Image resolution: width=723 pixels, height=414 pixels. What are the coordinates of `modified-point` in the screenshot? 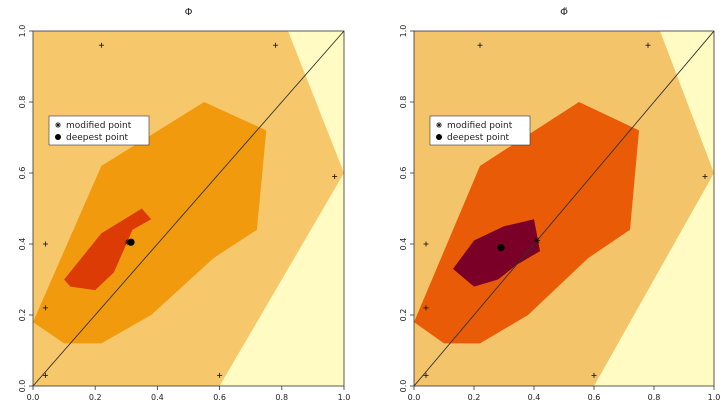 It's located at (537, 240).